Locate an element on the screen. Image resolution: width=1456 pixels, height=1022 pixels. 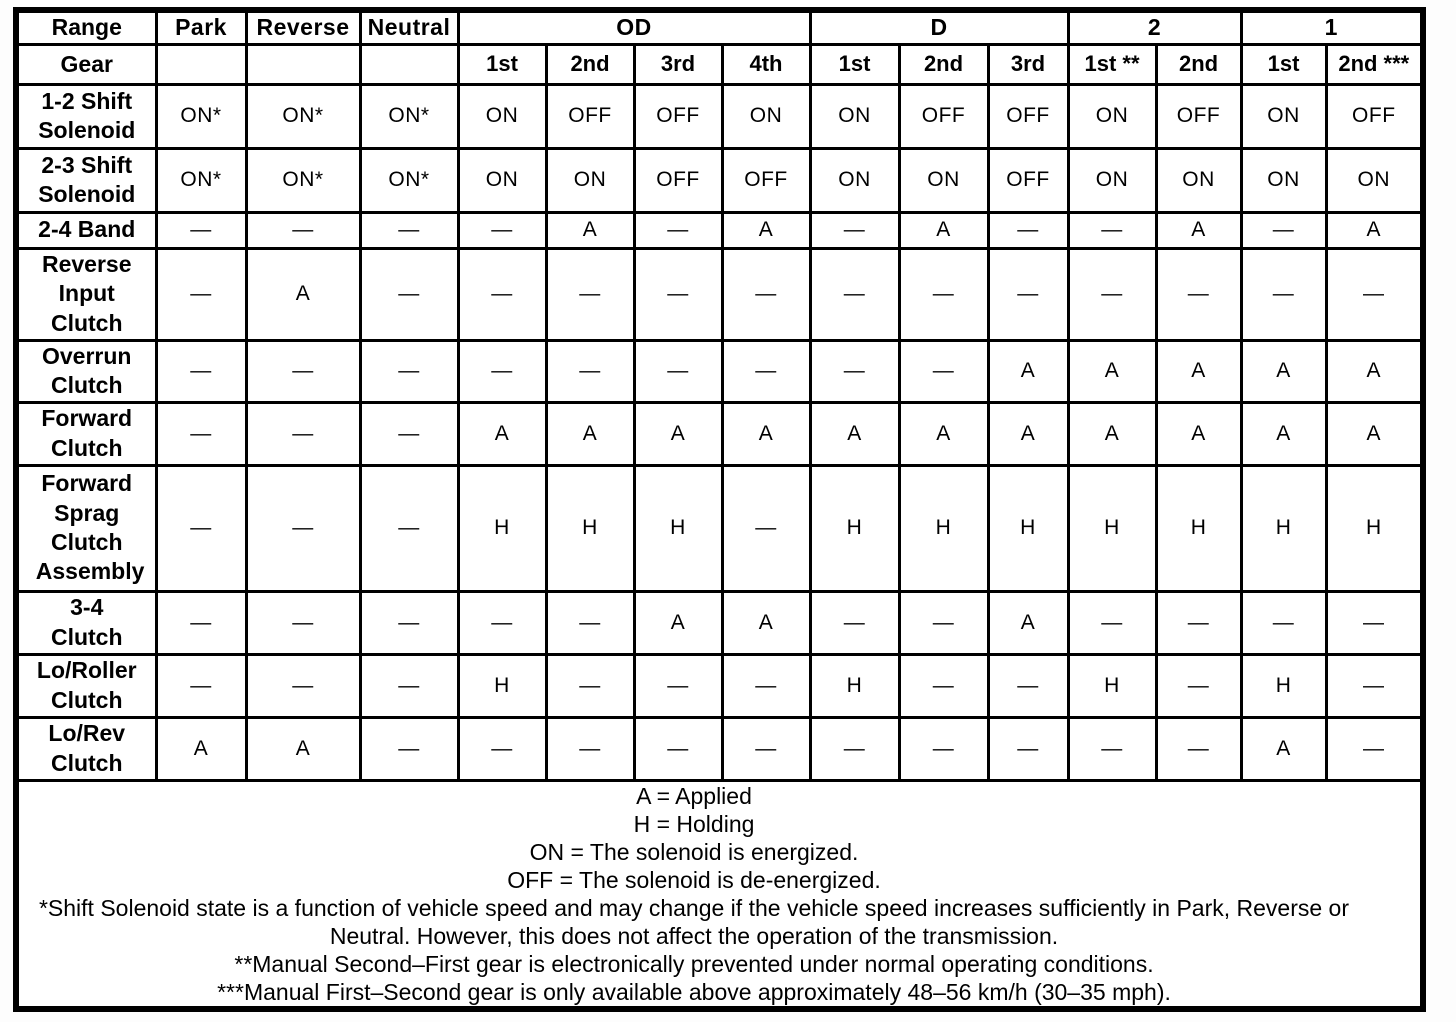
table-row-3-4-clutch: 3-4 Clutch — — — — — A A — — A — — — — is located at coordinates (719, 622).